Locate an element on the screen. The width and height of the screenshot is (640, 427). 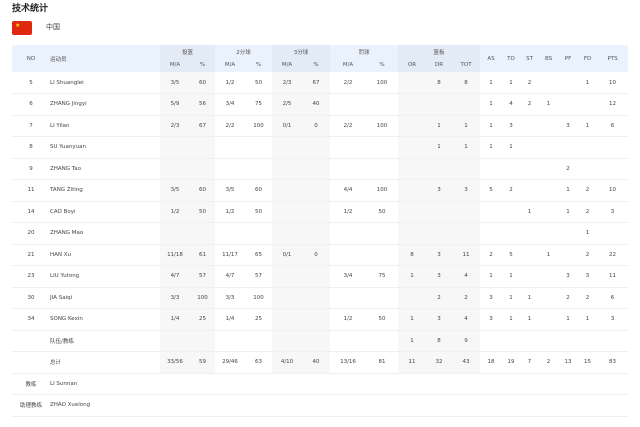
cell-player: ZHANG Tao is located at coordinates (105, 169).